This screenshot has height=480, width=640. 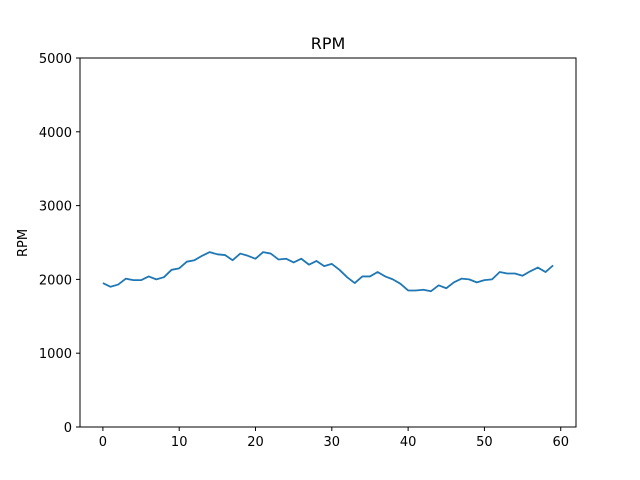 I want to click on y-tick-label: 5000, so click(x=55, y=59).